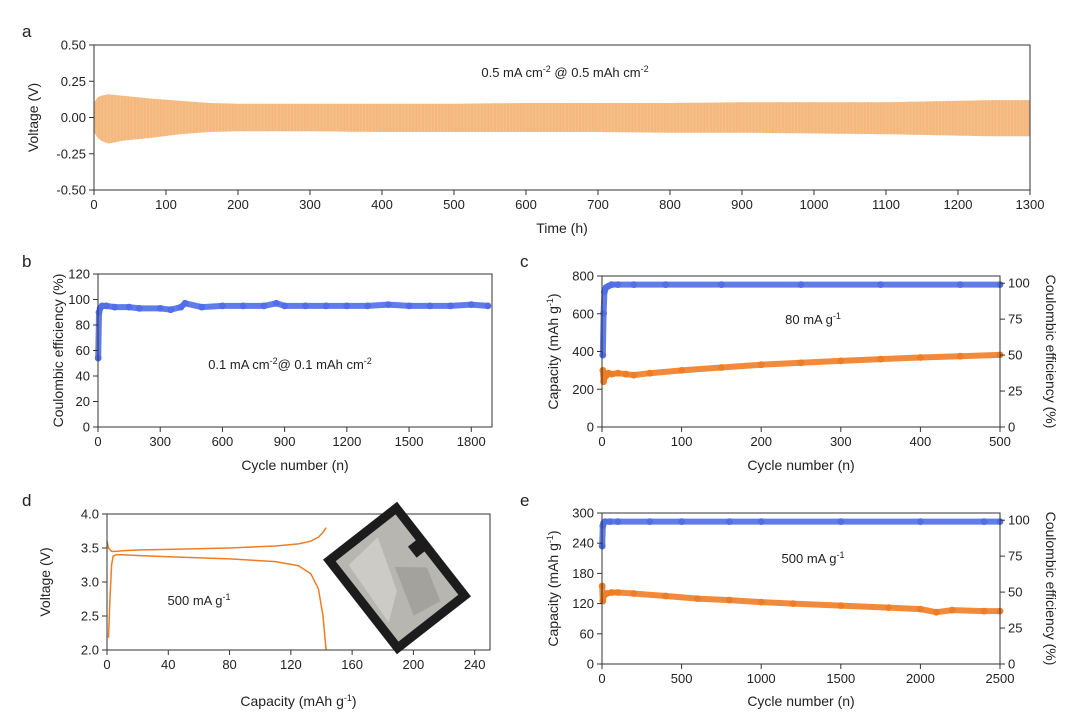  Describe the element at coordinates (564, 72) in the screenshot. I see `condition-annotation: 0.5 mA cm-2 @ 0.5 mAh cm-2` at that location.